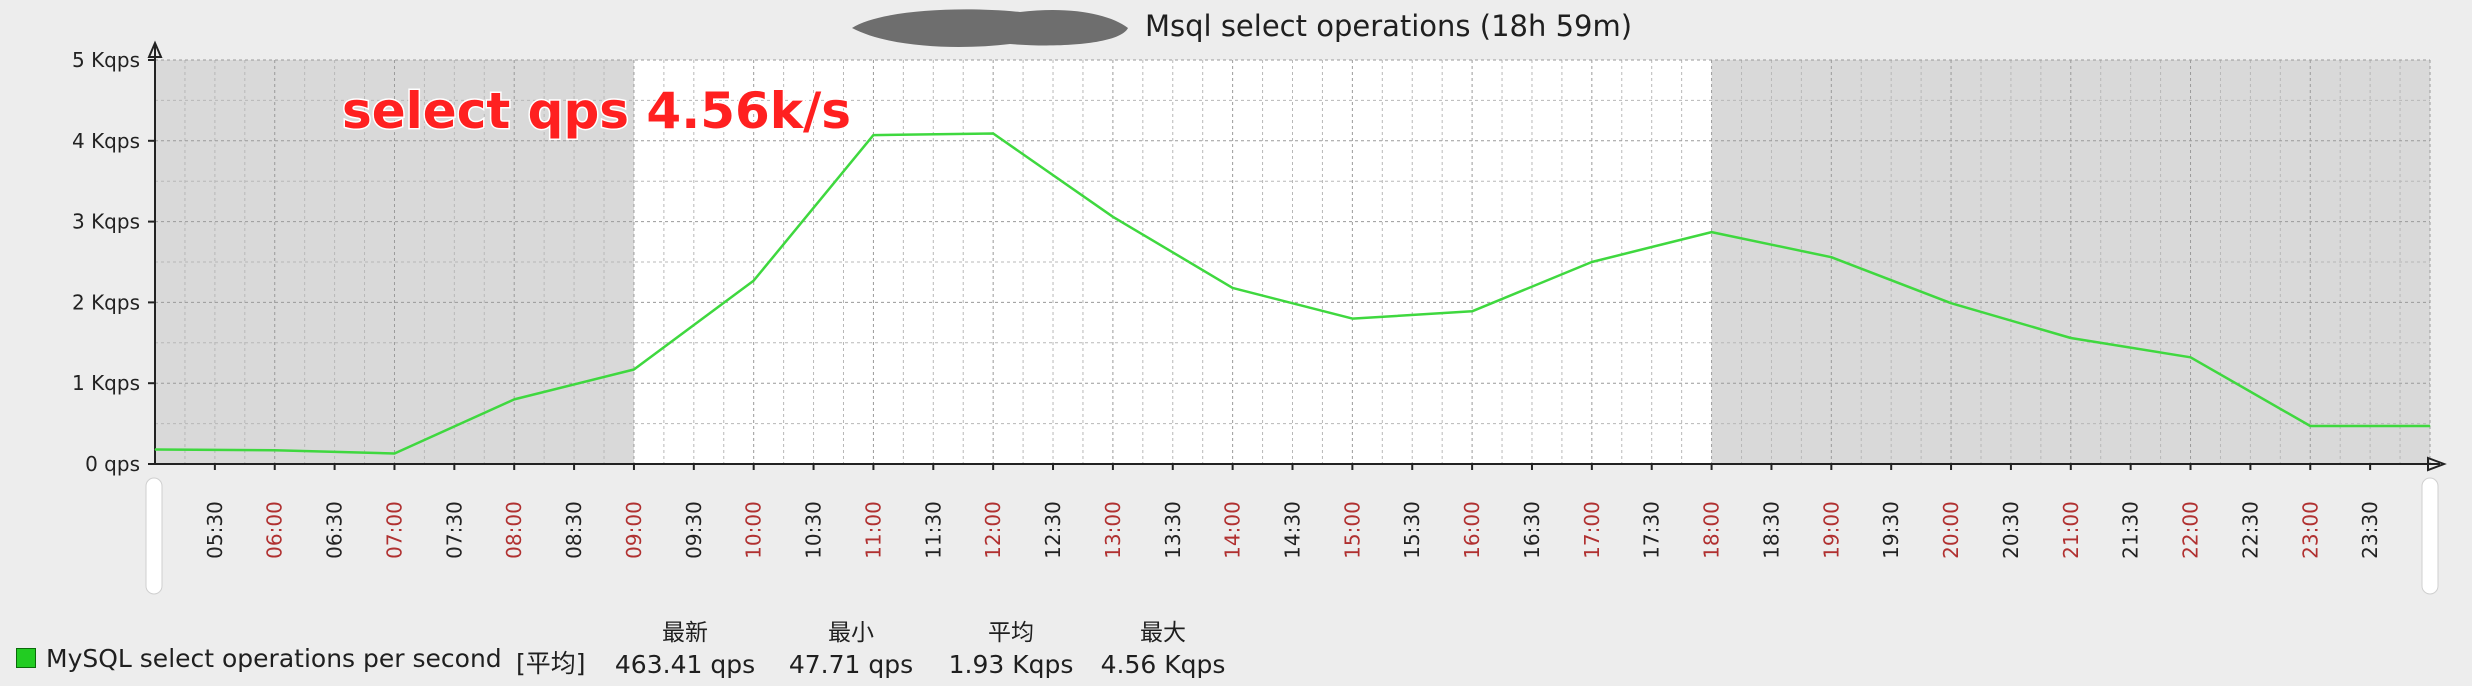  I want to click on y-tick-label: 0 qps, so click(112, 464).